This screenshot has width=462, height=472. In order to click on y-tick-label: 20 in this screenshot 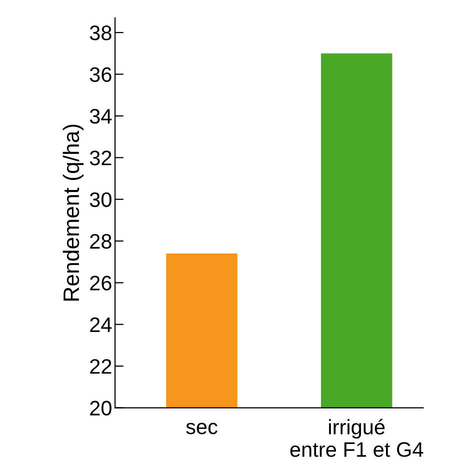, I will do `click(101, 408)`.